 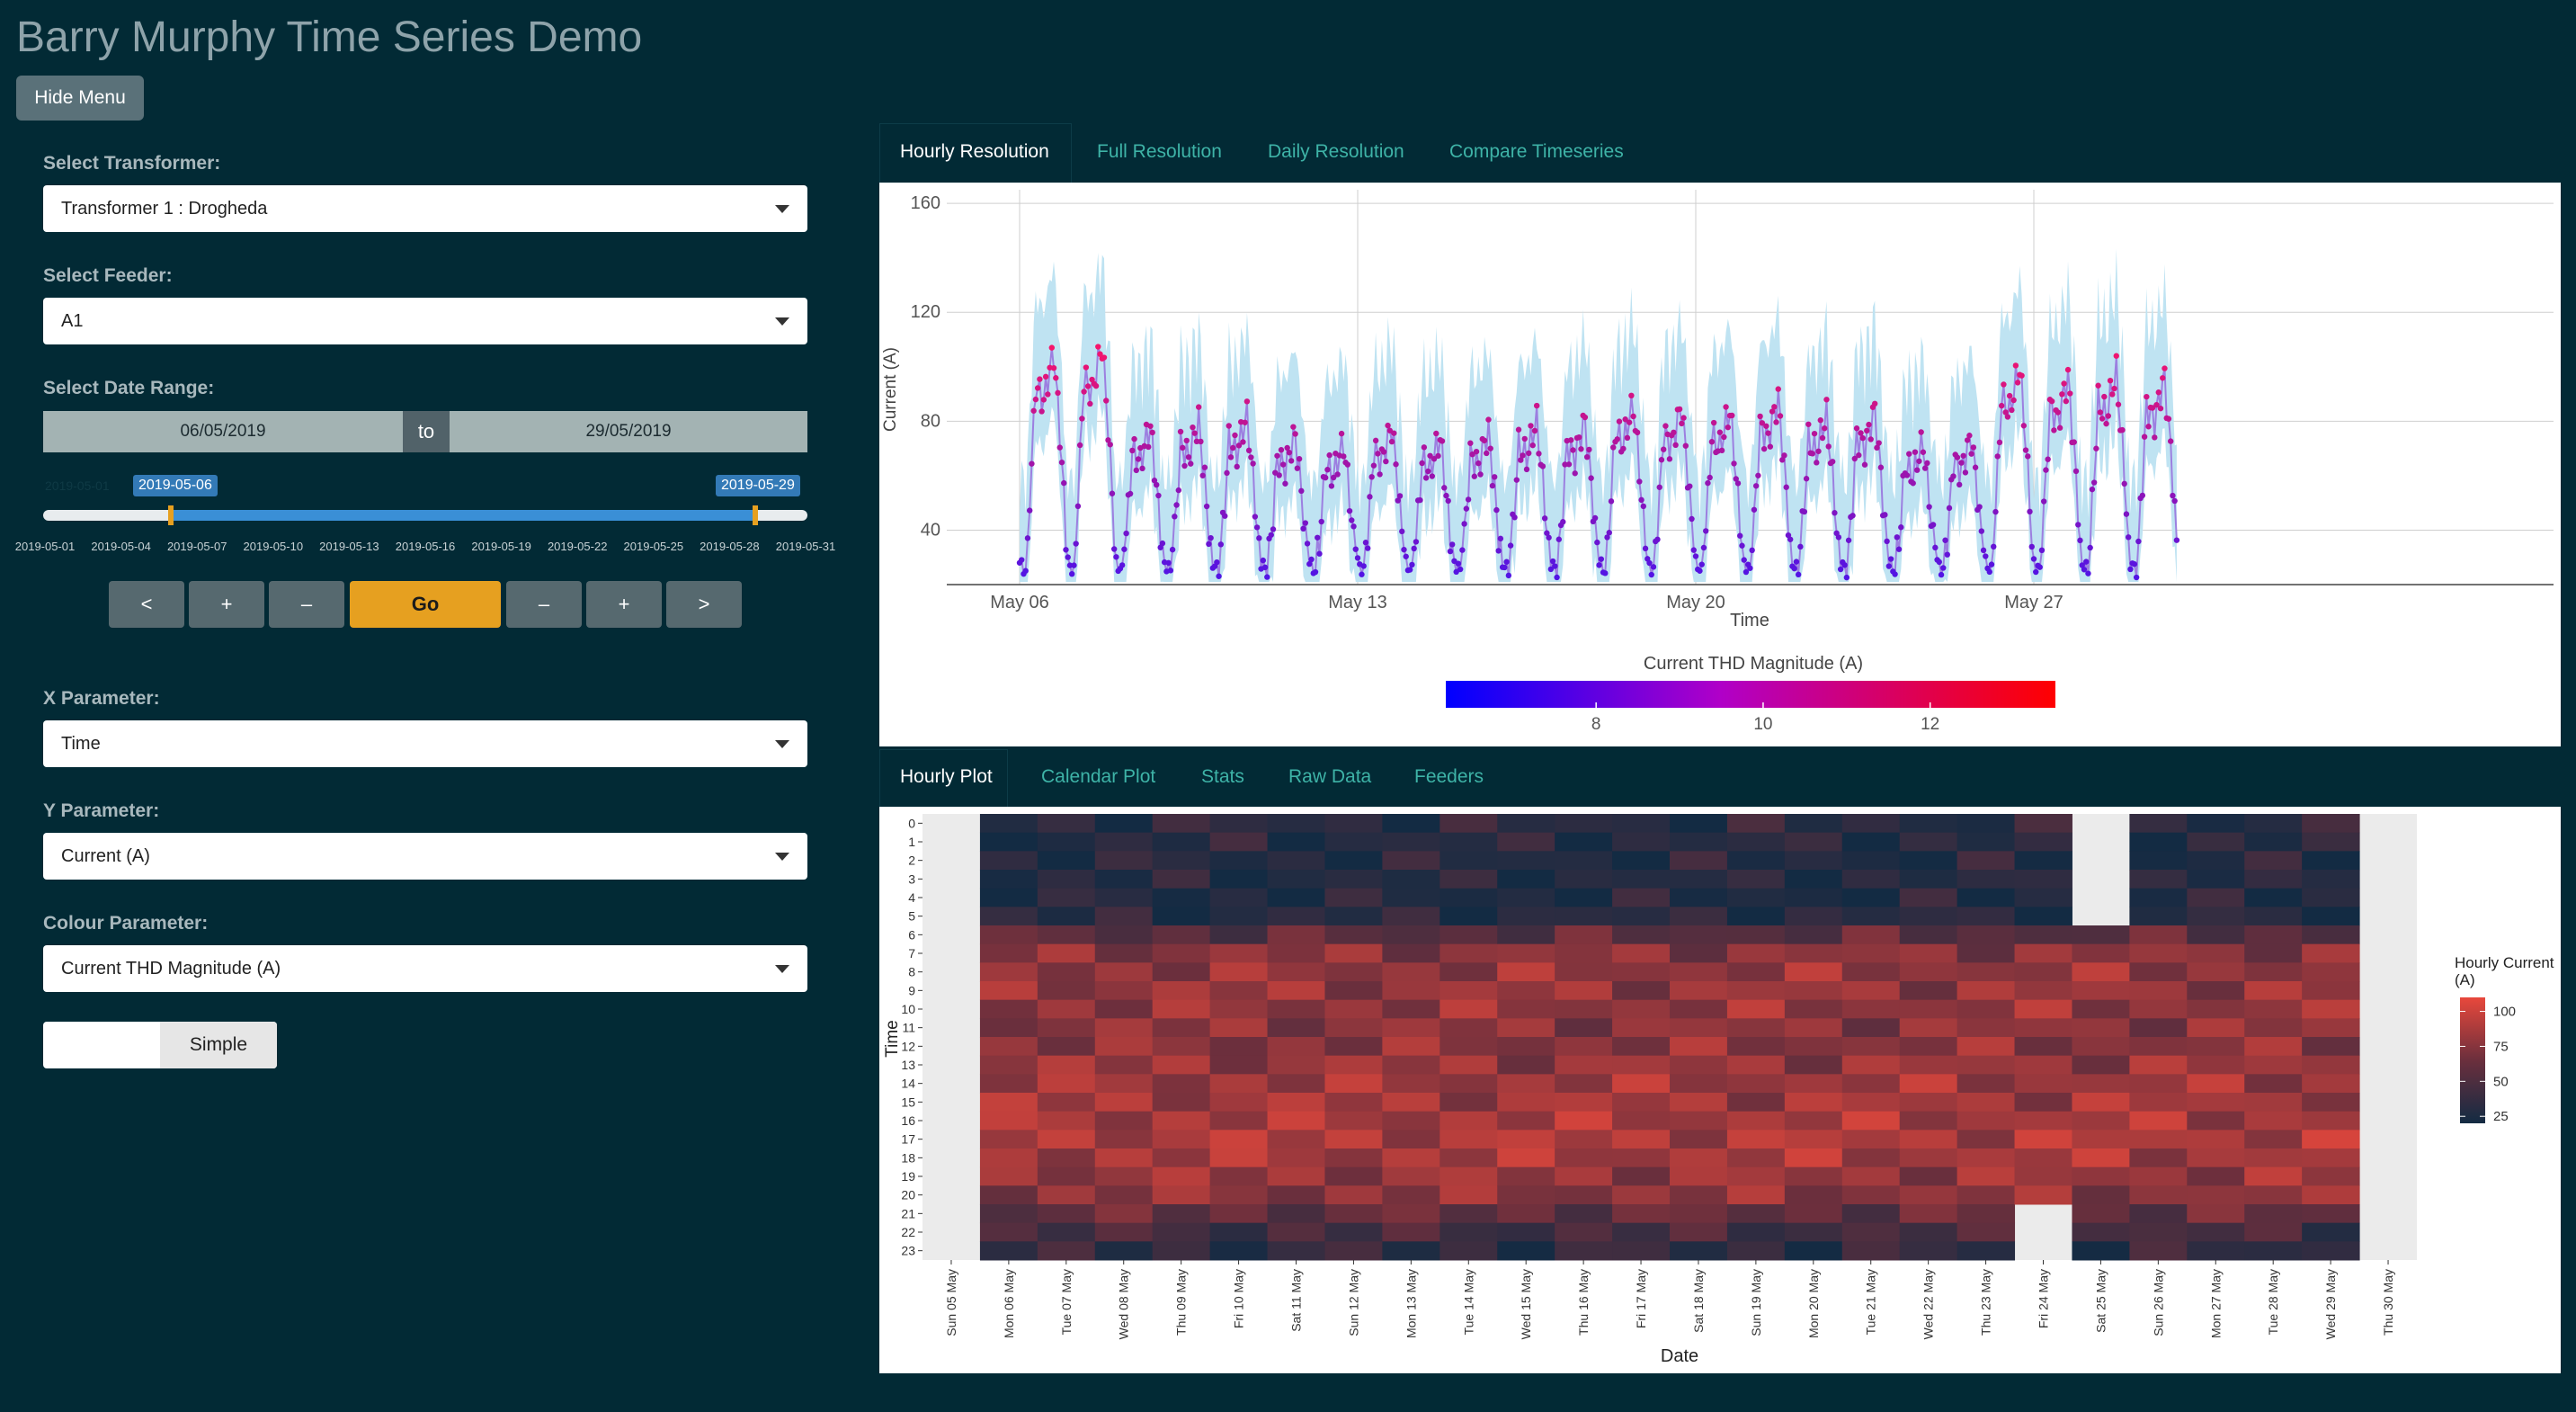 What do you see at coordinates (1537, 151) in the screenshot?
I see `tab-compare-timeseries: Compare Timeseries` at bounding box center [1537, 151].